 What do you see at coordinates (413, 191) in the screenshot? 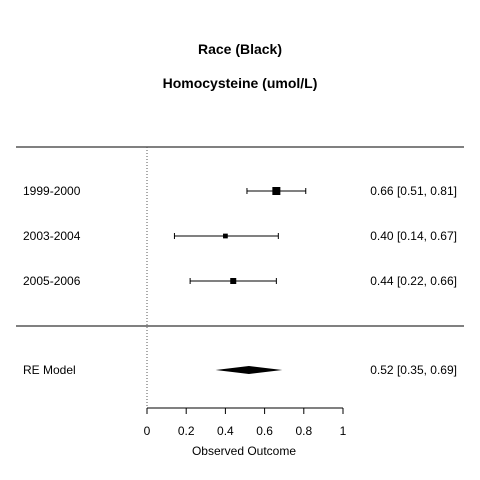
I see `estimate-text: 0.66 [0.51, 0.81]` at bounding box center [413, 191].